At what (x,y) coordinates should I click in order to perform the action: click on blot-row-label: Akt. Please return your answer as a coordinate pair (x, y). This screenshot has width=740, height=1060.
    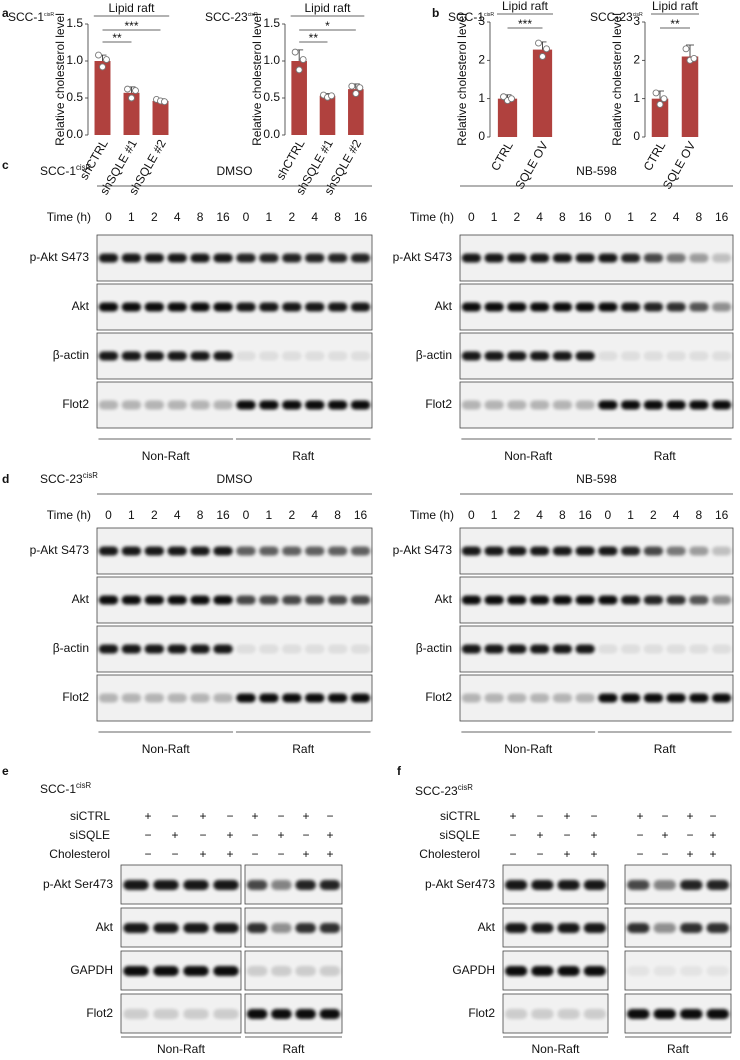
    Looking at the image, I should click on (105, 927).